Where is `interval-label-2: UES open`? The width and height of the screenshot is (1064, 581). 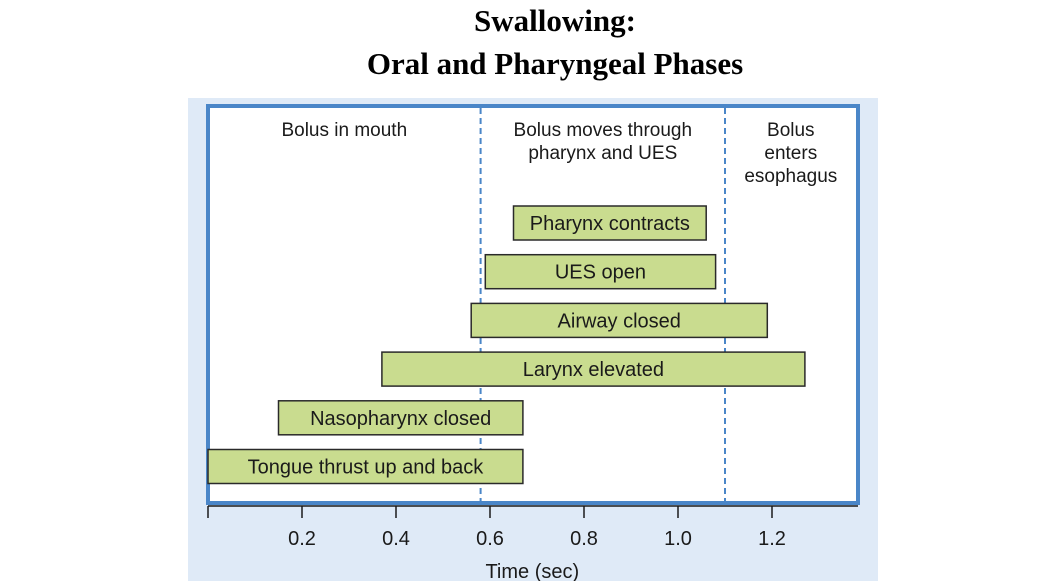 interval-label-2: UES open is located at coordinates (600, 273).